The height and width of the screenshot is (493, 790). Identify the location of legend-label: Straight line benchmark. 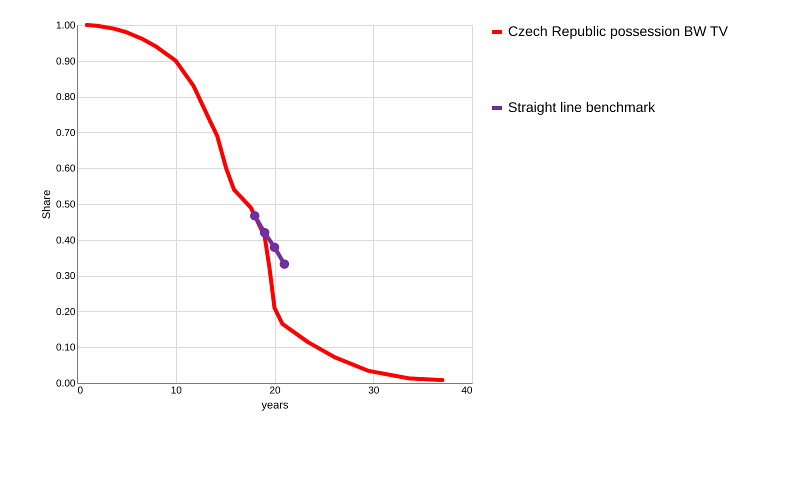
(582, 107).